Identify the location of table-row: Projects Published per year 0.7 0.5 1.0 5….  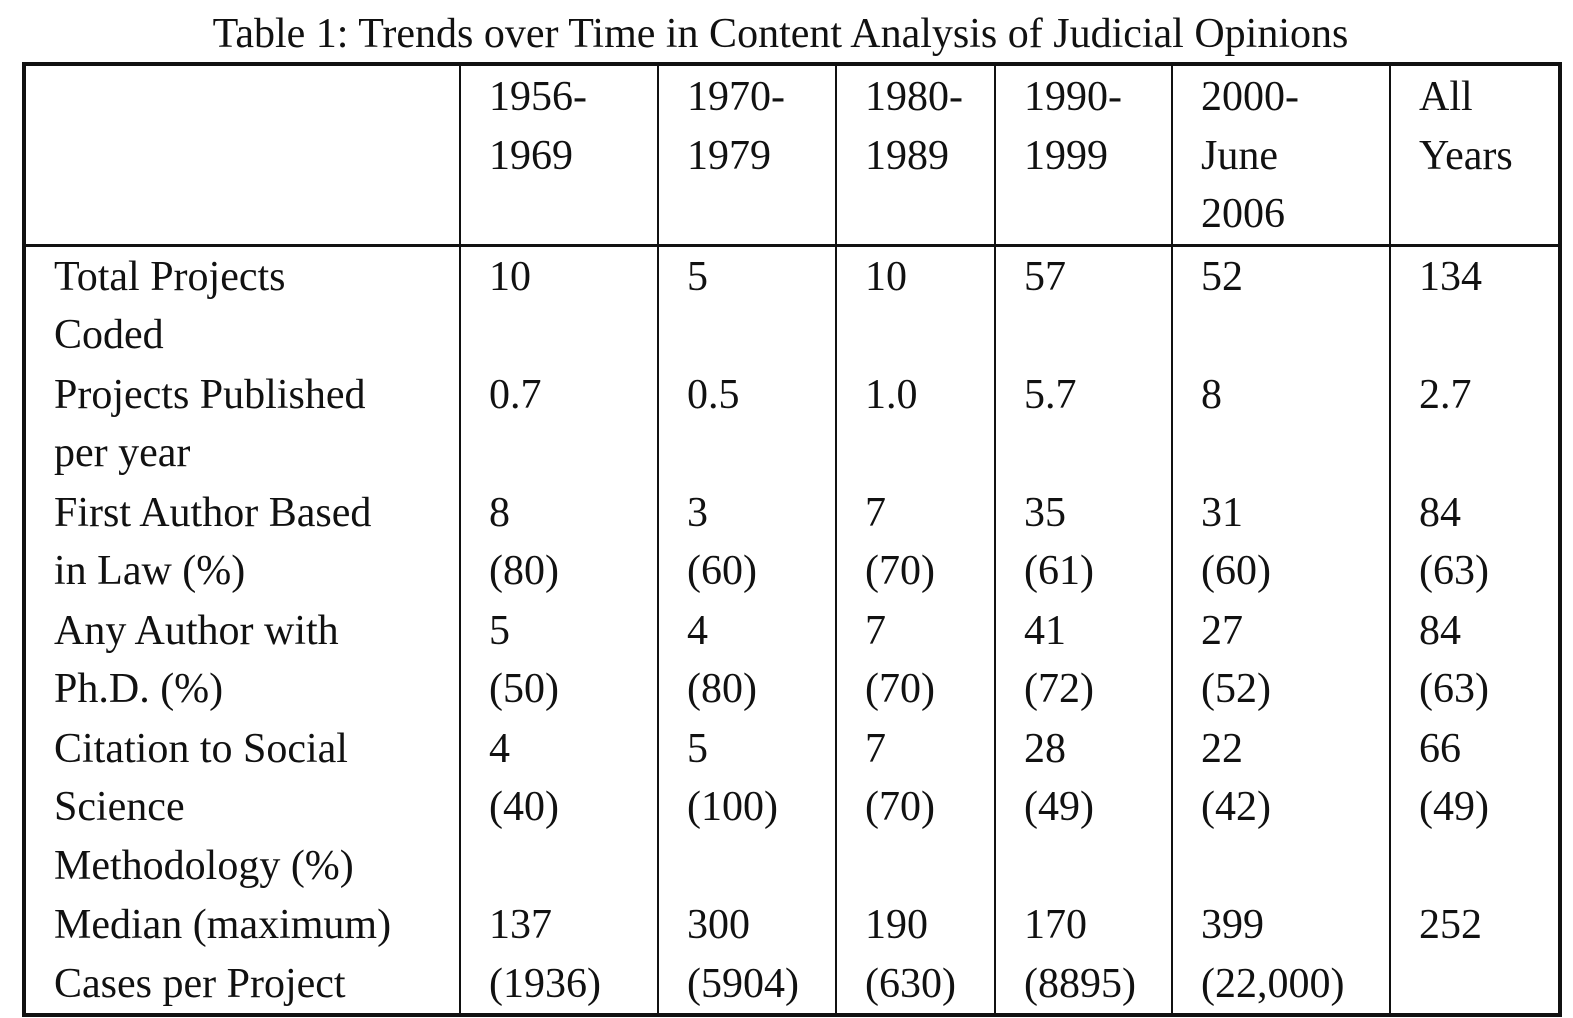
(792, 423).